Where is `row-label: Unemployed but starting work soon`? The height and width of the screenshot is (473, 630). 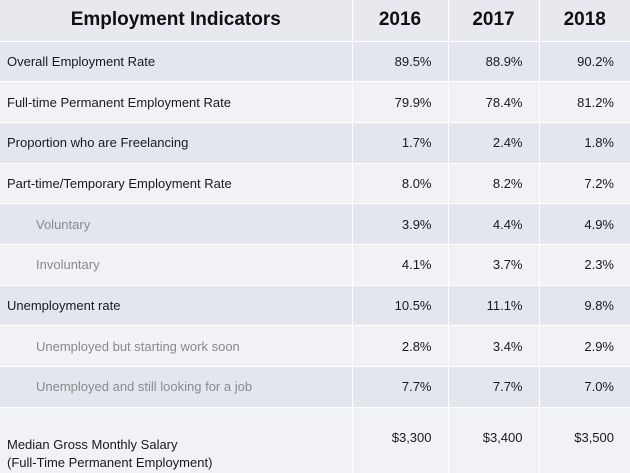
row-label: Unemployed but starting work soon is located at coordinates (176, 346).